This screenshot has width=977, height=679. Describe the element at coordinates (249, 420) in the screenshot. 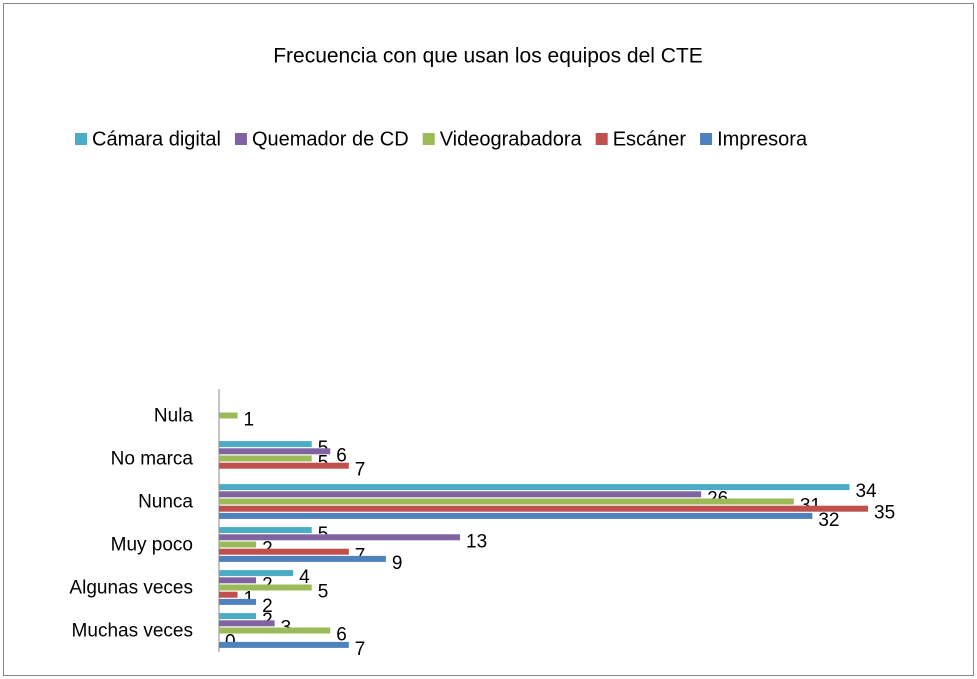

I see `data-label: 1` at that location.